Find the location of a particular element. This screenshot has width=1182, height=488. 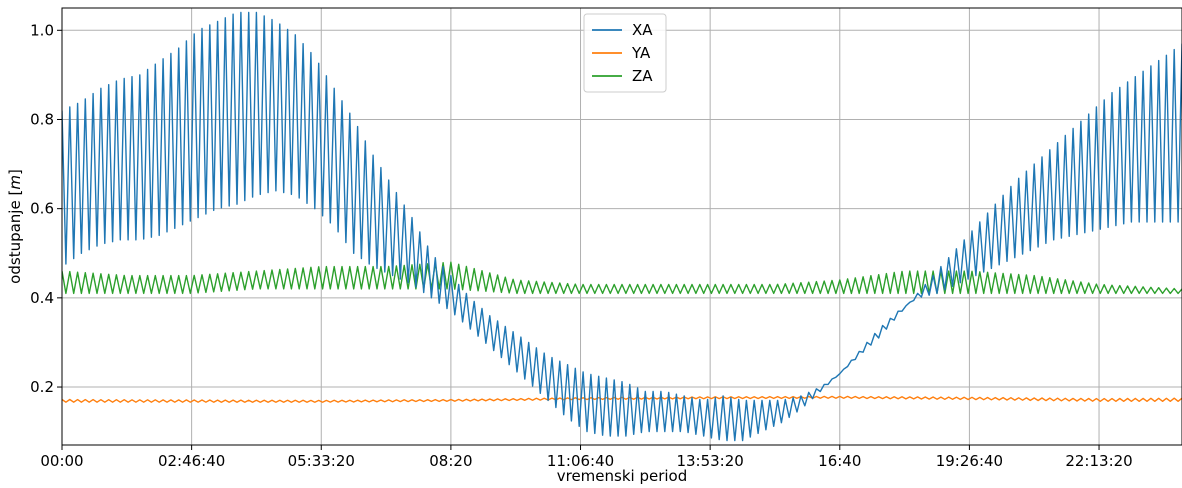

x-tick-label: 02:46:40 is located at coordinates (191, 461).